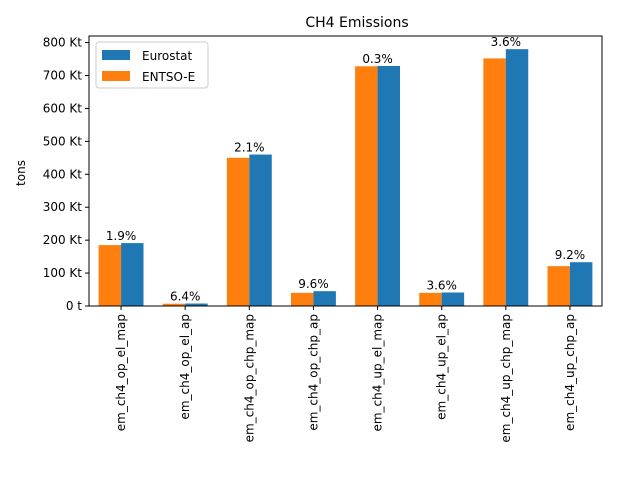 This screenshot has height=480, width=640. What do you see at coordinates (63, 108) in the screenshot?
I see `y-tick-label: 600 Kt` at bounding box center [63, 108].